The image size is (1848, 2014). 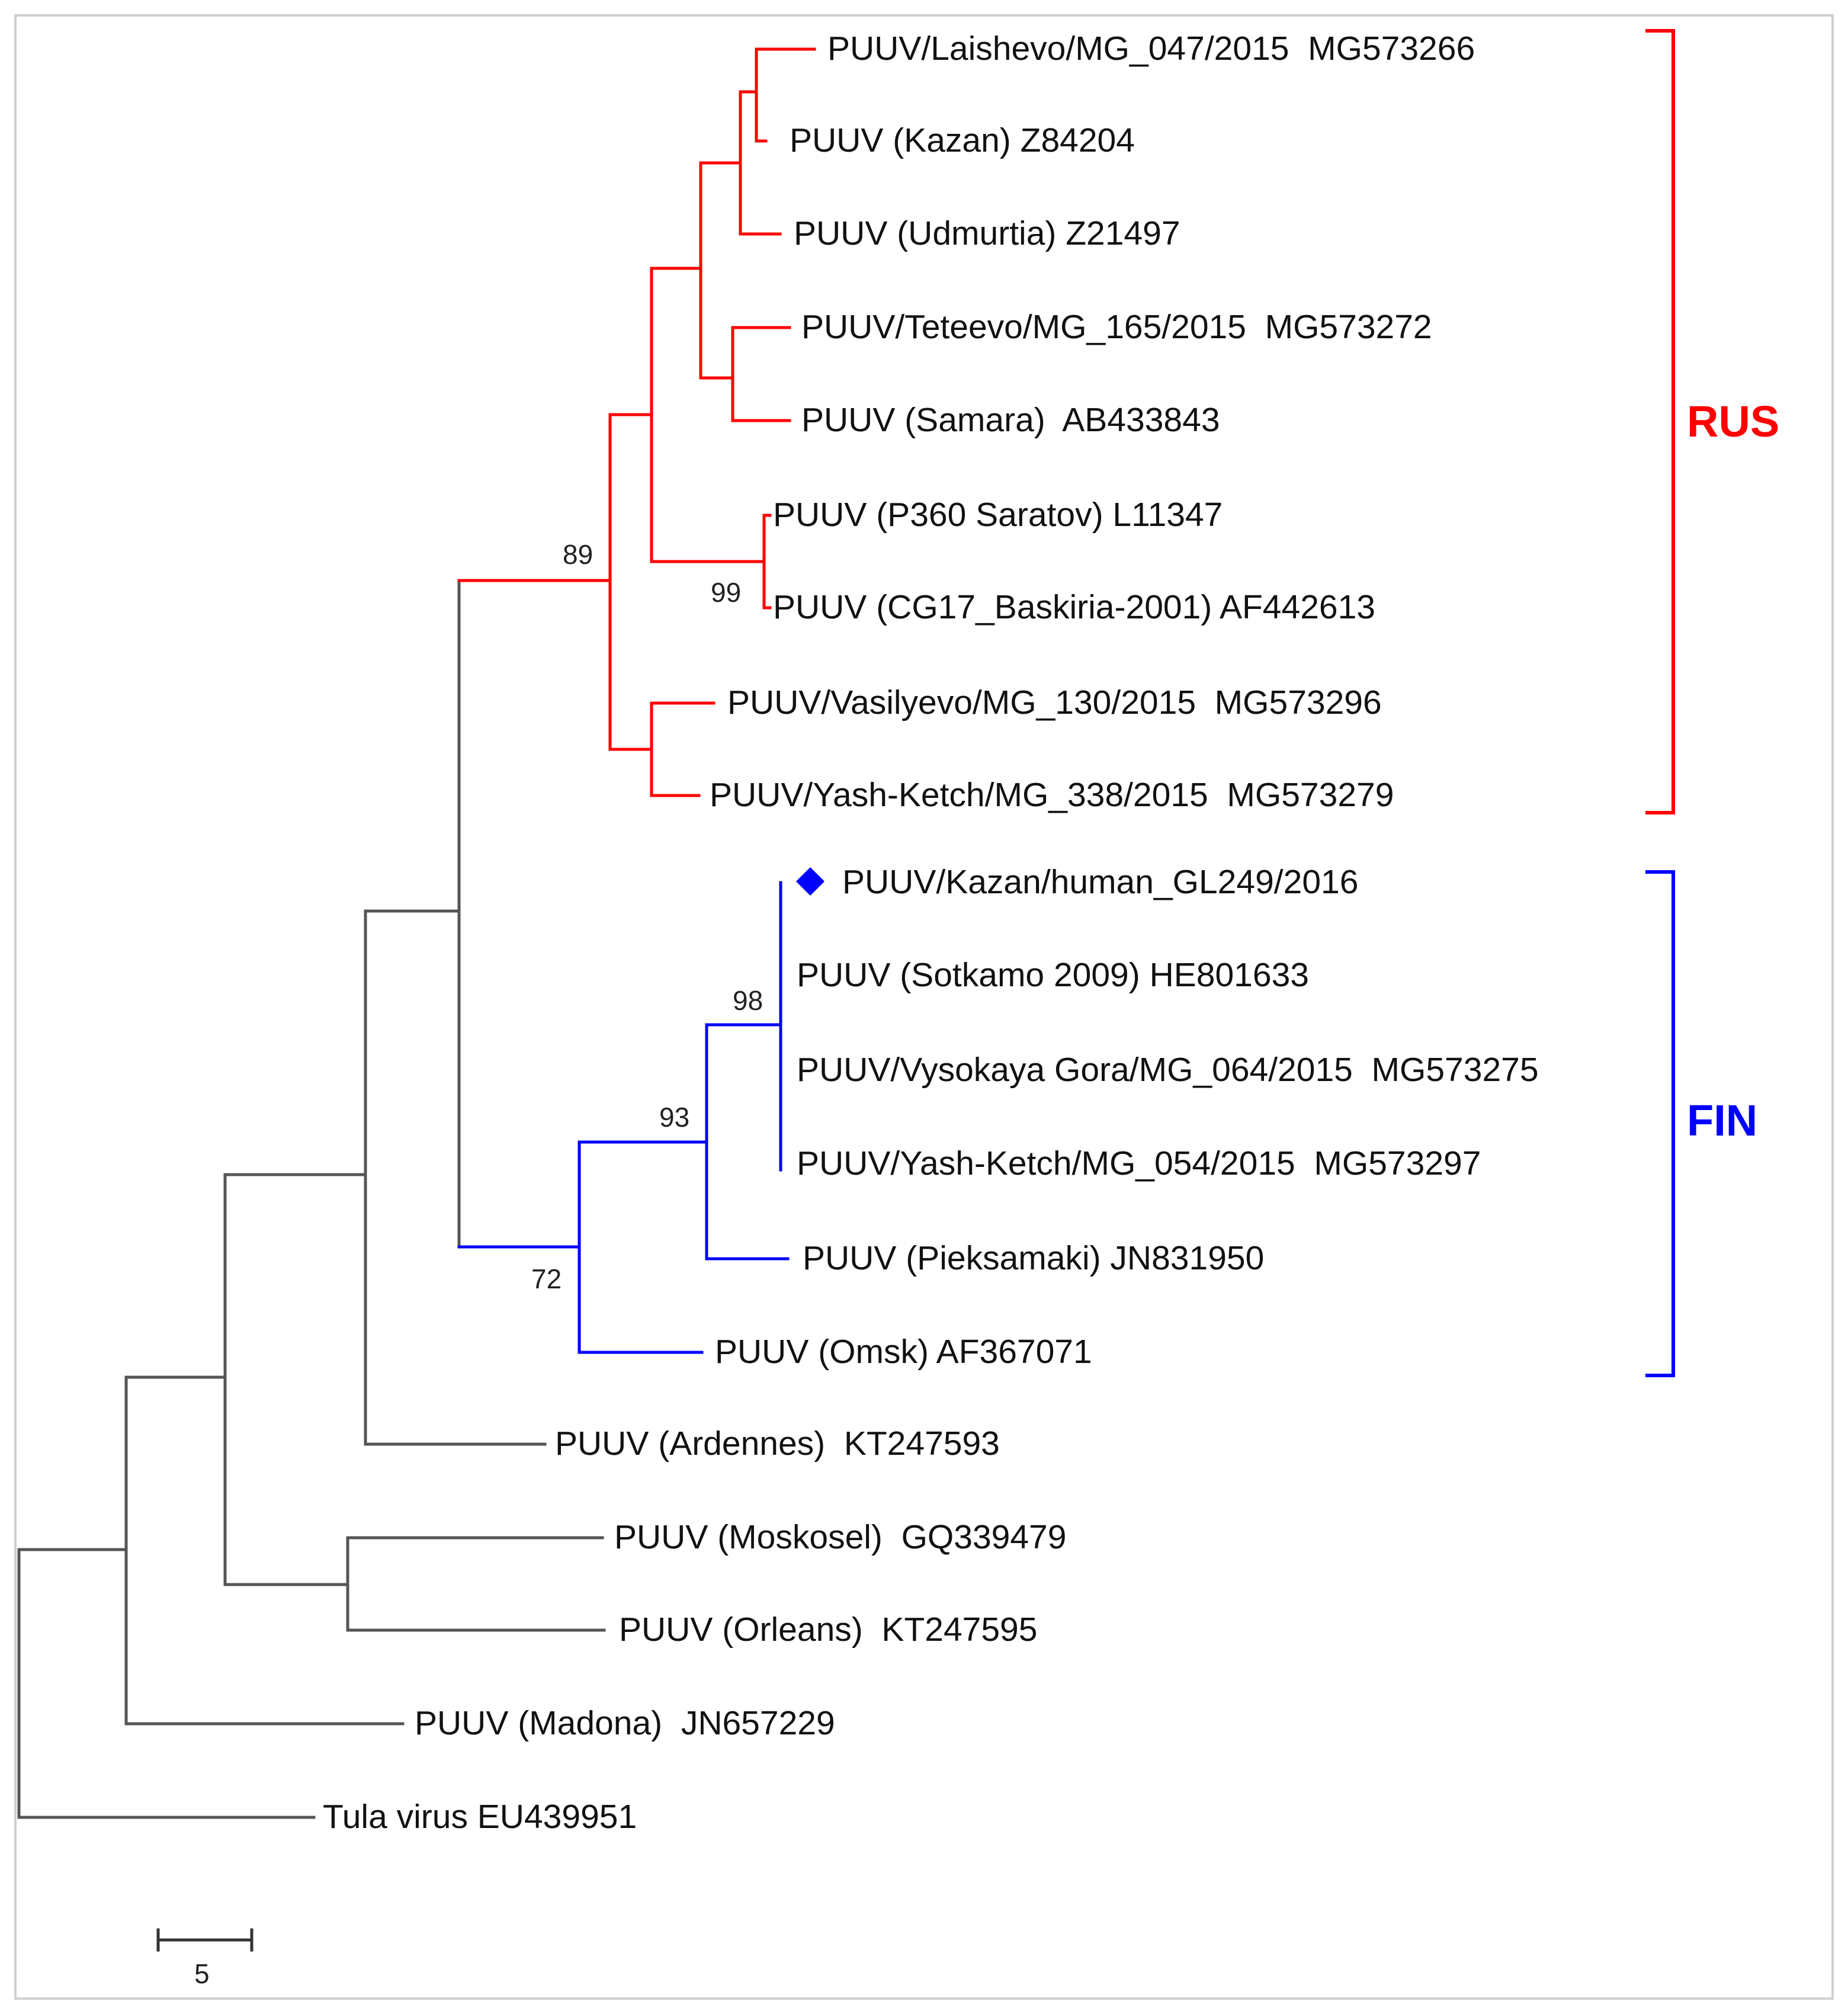 I want to click on tip-label-pieksamaki: PUUV (Pieksamaki) JN831950, so click(x=1033, y=1258).